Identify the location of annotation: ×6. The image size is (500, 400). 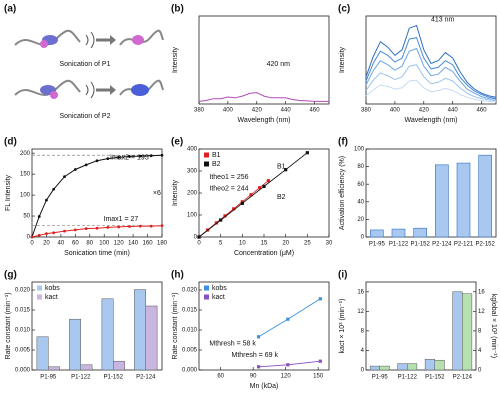
(157, 193).